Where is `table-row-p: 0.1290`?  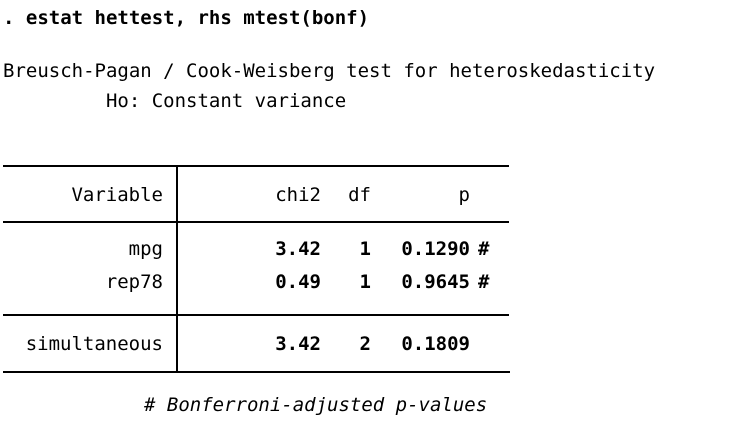
table-row-p: 0.1290 is located at coordinates (435, 249).